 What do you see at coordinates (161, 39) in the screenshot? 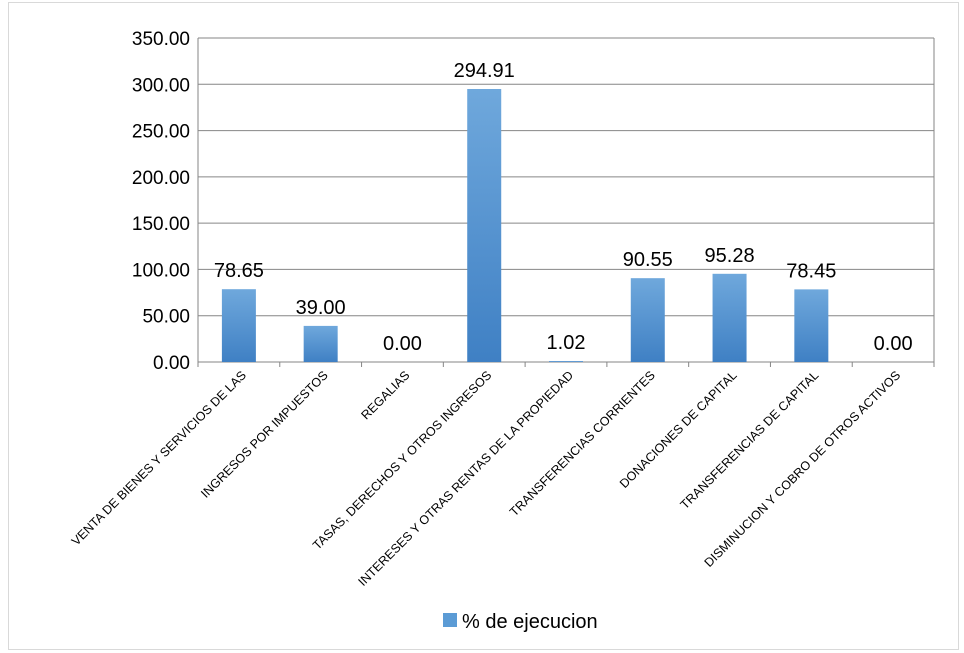
I see `y-tick-label: 350.00` at bounding box center [161, 39].